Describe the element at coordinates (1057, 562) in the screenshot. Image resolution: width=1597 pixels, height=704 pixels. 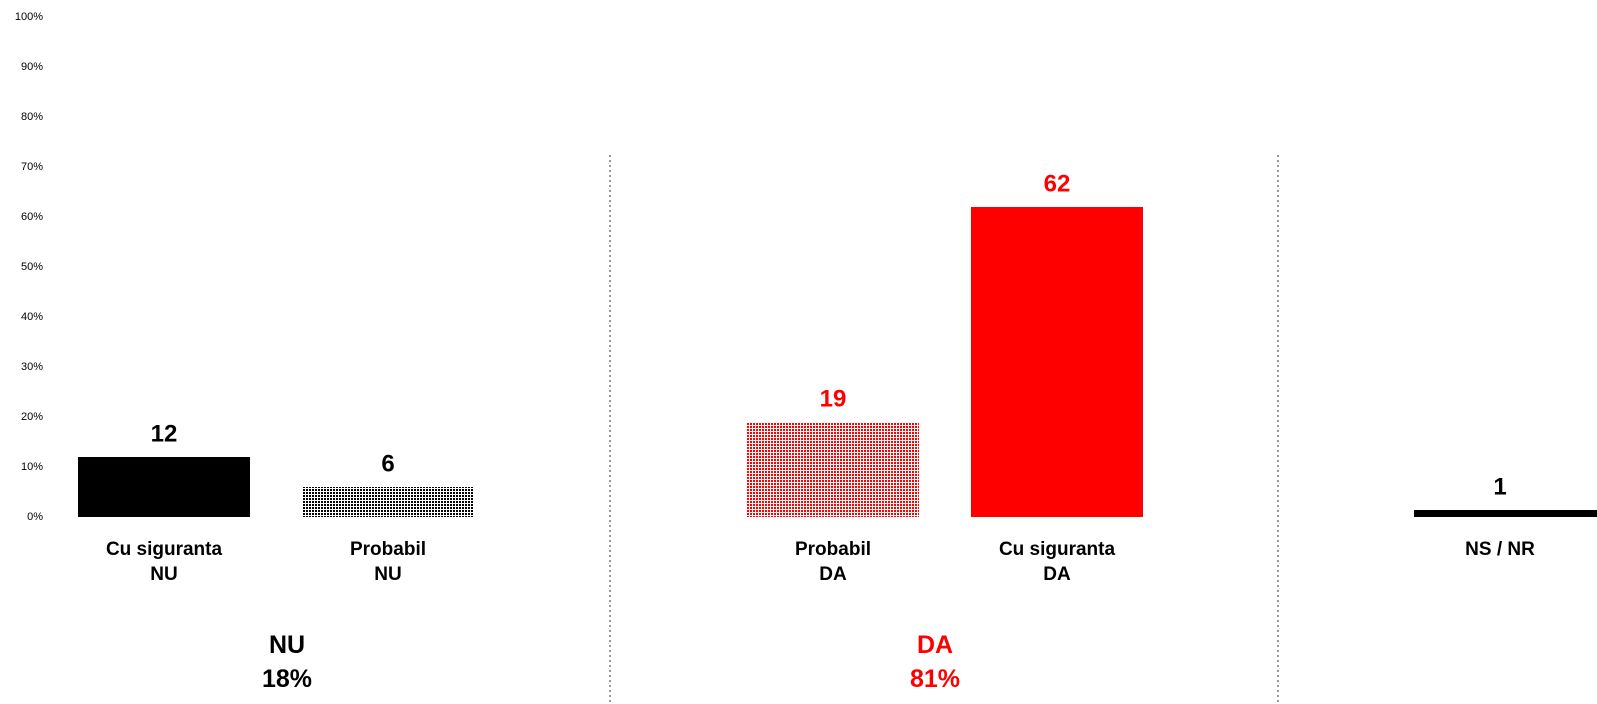
I see `x-tick-label: Cu siguranta DA` at that location.